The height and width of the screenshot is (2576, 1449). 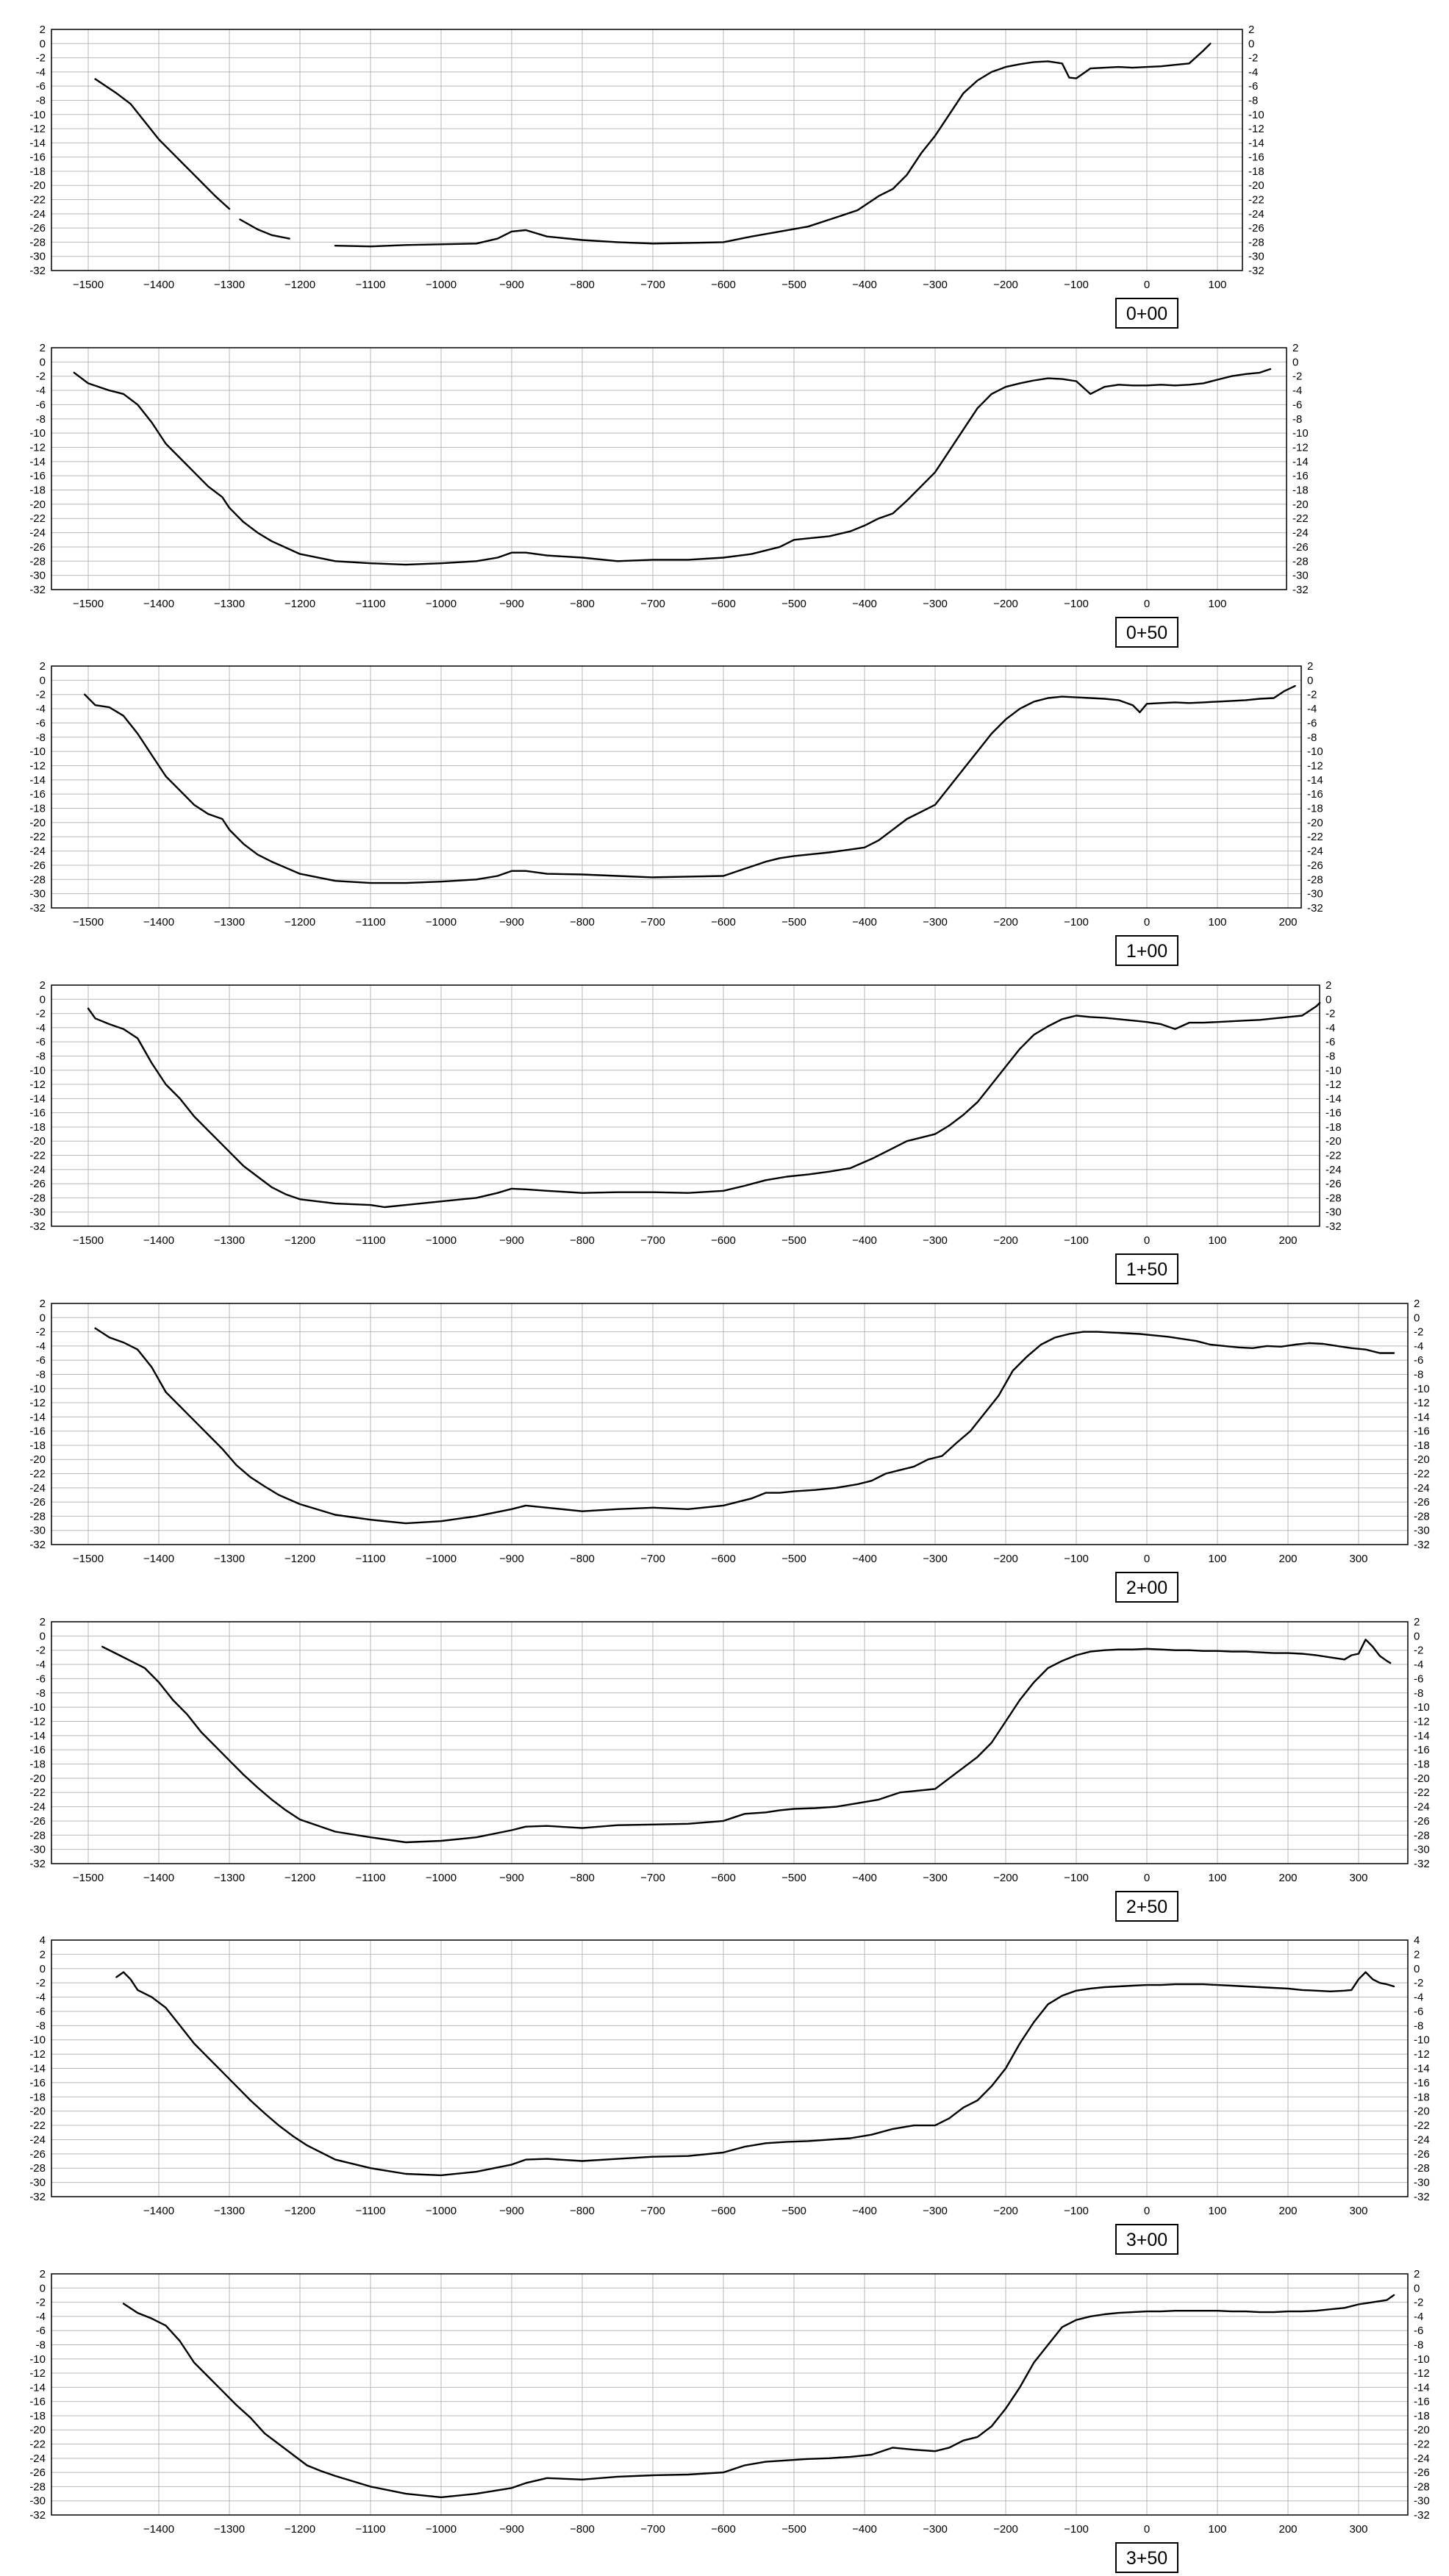 I want to click on y-tick-label-right: 0, so click(x=1417, y=2288).